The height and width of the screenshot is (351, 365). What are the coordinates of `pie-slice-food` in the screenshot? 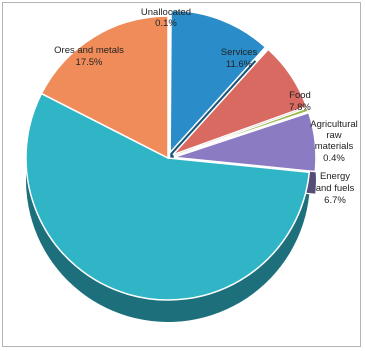 It's located at (240, 102).